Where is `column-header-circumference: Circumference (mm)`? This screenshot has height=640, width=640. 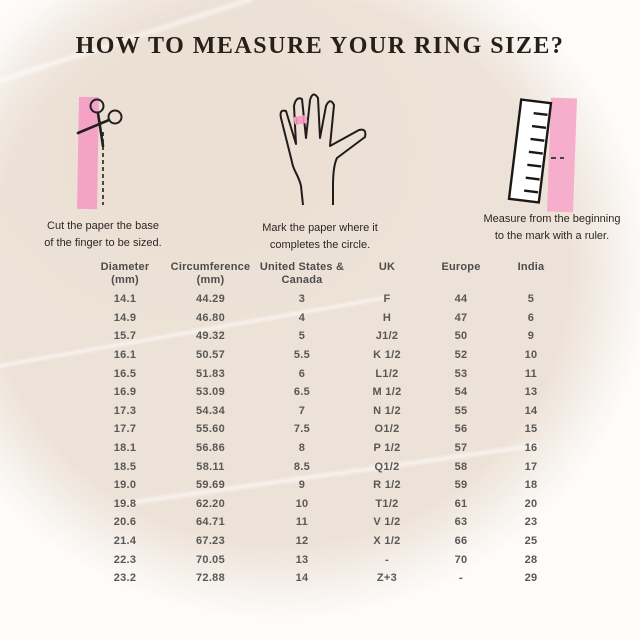
column-header-circumference: Circumference (mm) is located at coordinates (210, 273).